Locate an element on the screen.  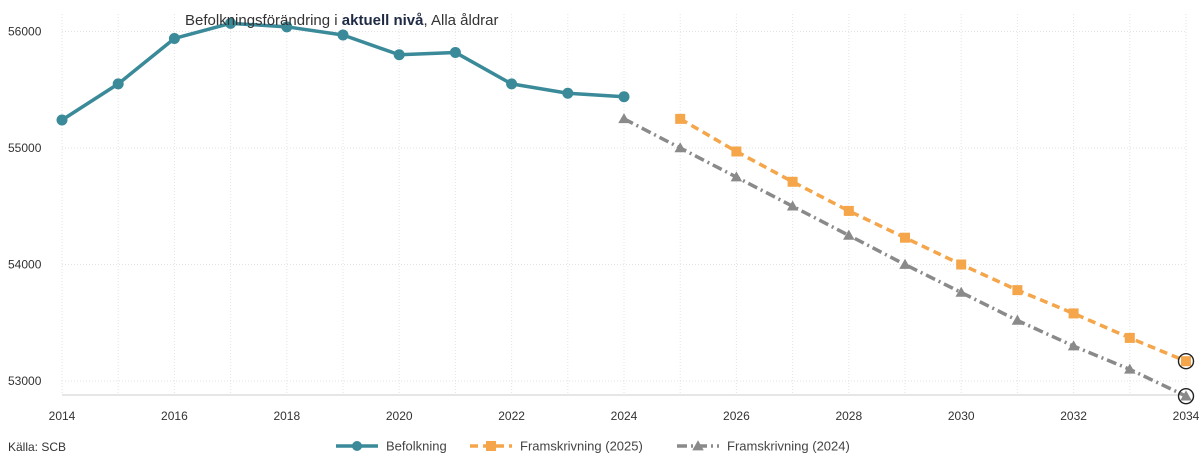
x-tick-label: 2026 is located at coordinates (736, 416).